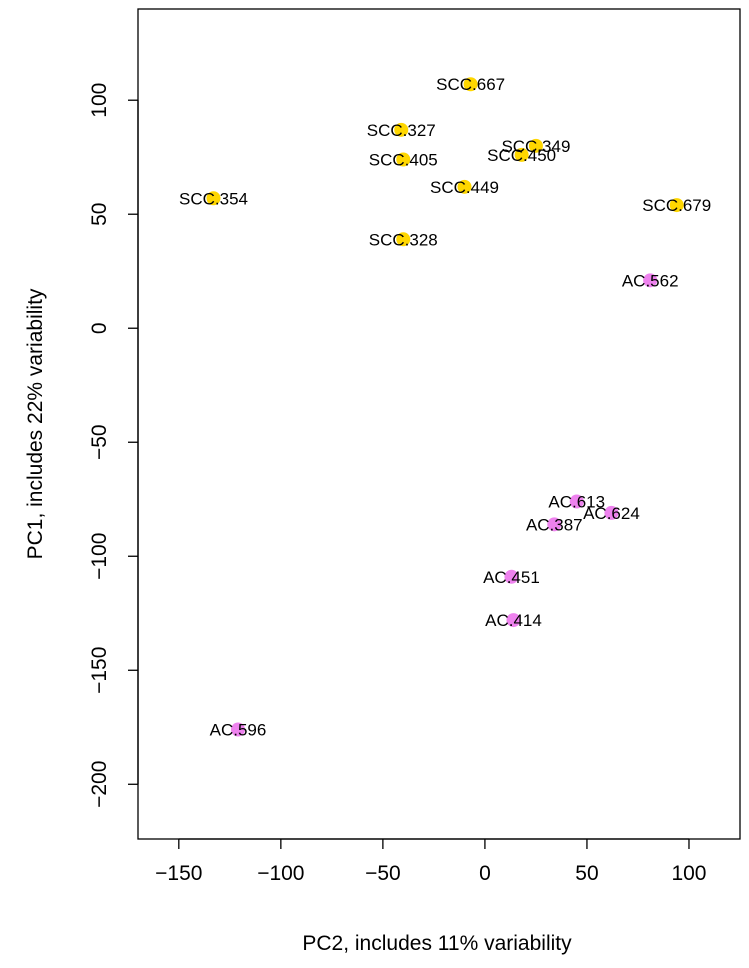  What do you see at coordinates (383, 873) in the screenshot?
I see `x-tick-label: −50` at bounding box center [383, 873].